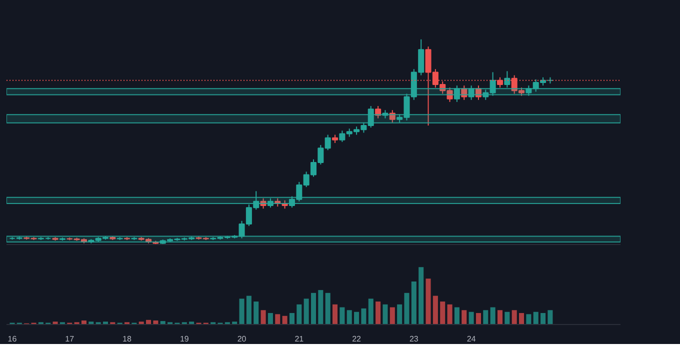 This screenshot has width=680, height=348. Describe the element at coordinates (185, 339) in the screenshot. I see `x-tick-label: 19` at that location.